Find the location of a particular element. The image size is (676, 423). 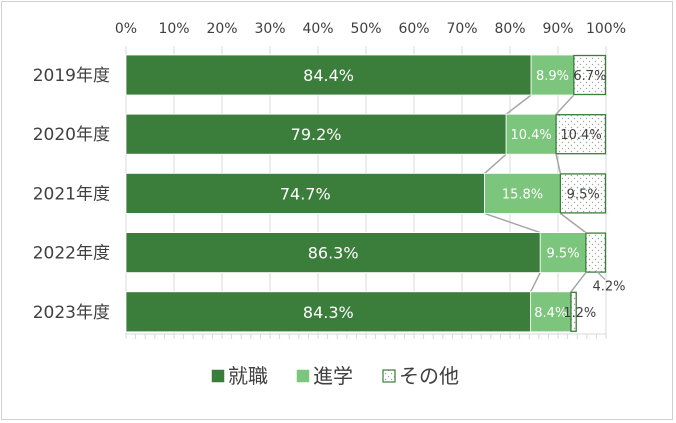

data-label-other: 1.2% is located at coordinates (579, 313).